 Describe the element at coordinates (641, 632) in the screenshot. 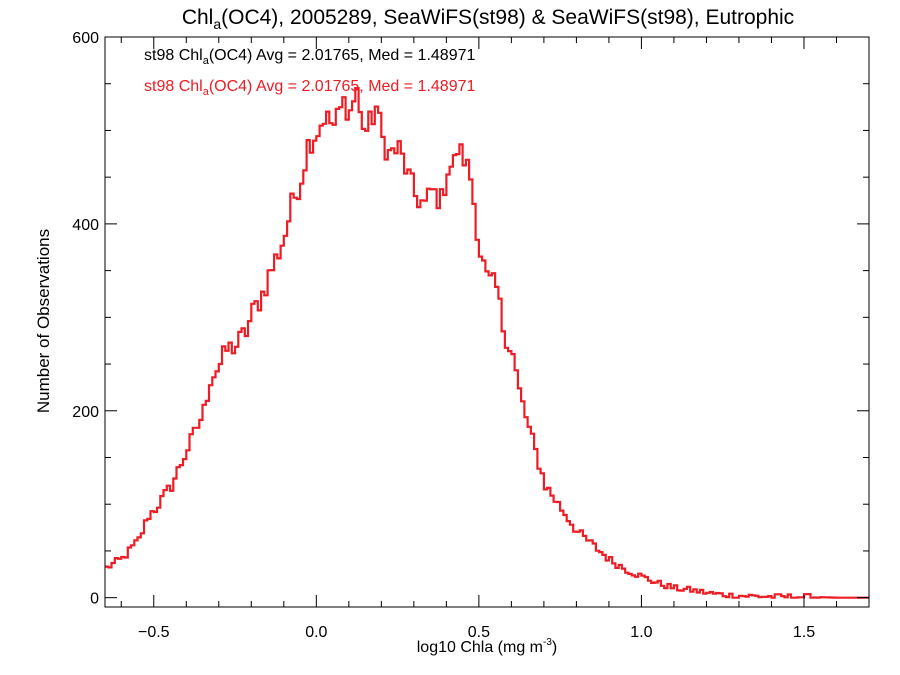

I see `x-tick-label: 1.0` at that location.